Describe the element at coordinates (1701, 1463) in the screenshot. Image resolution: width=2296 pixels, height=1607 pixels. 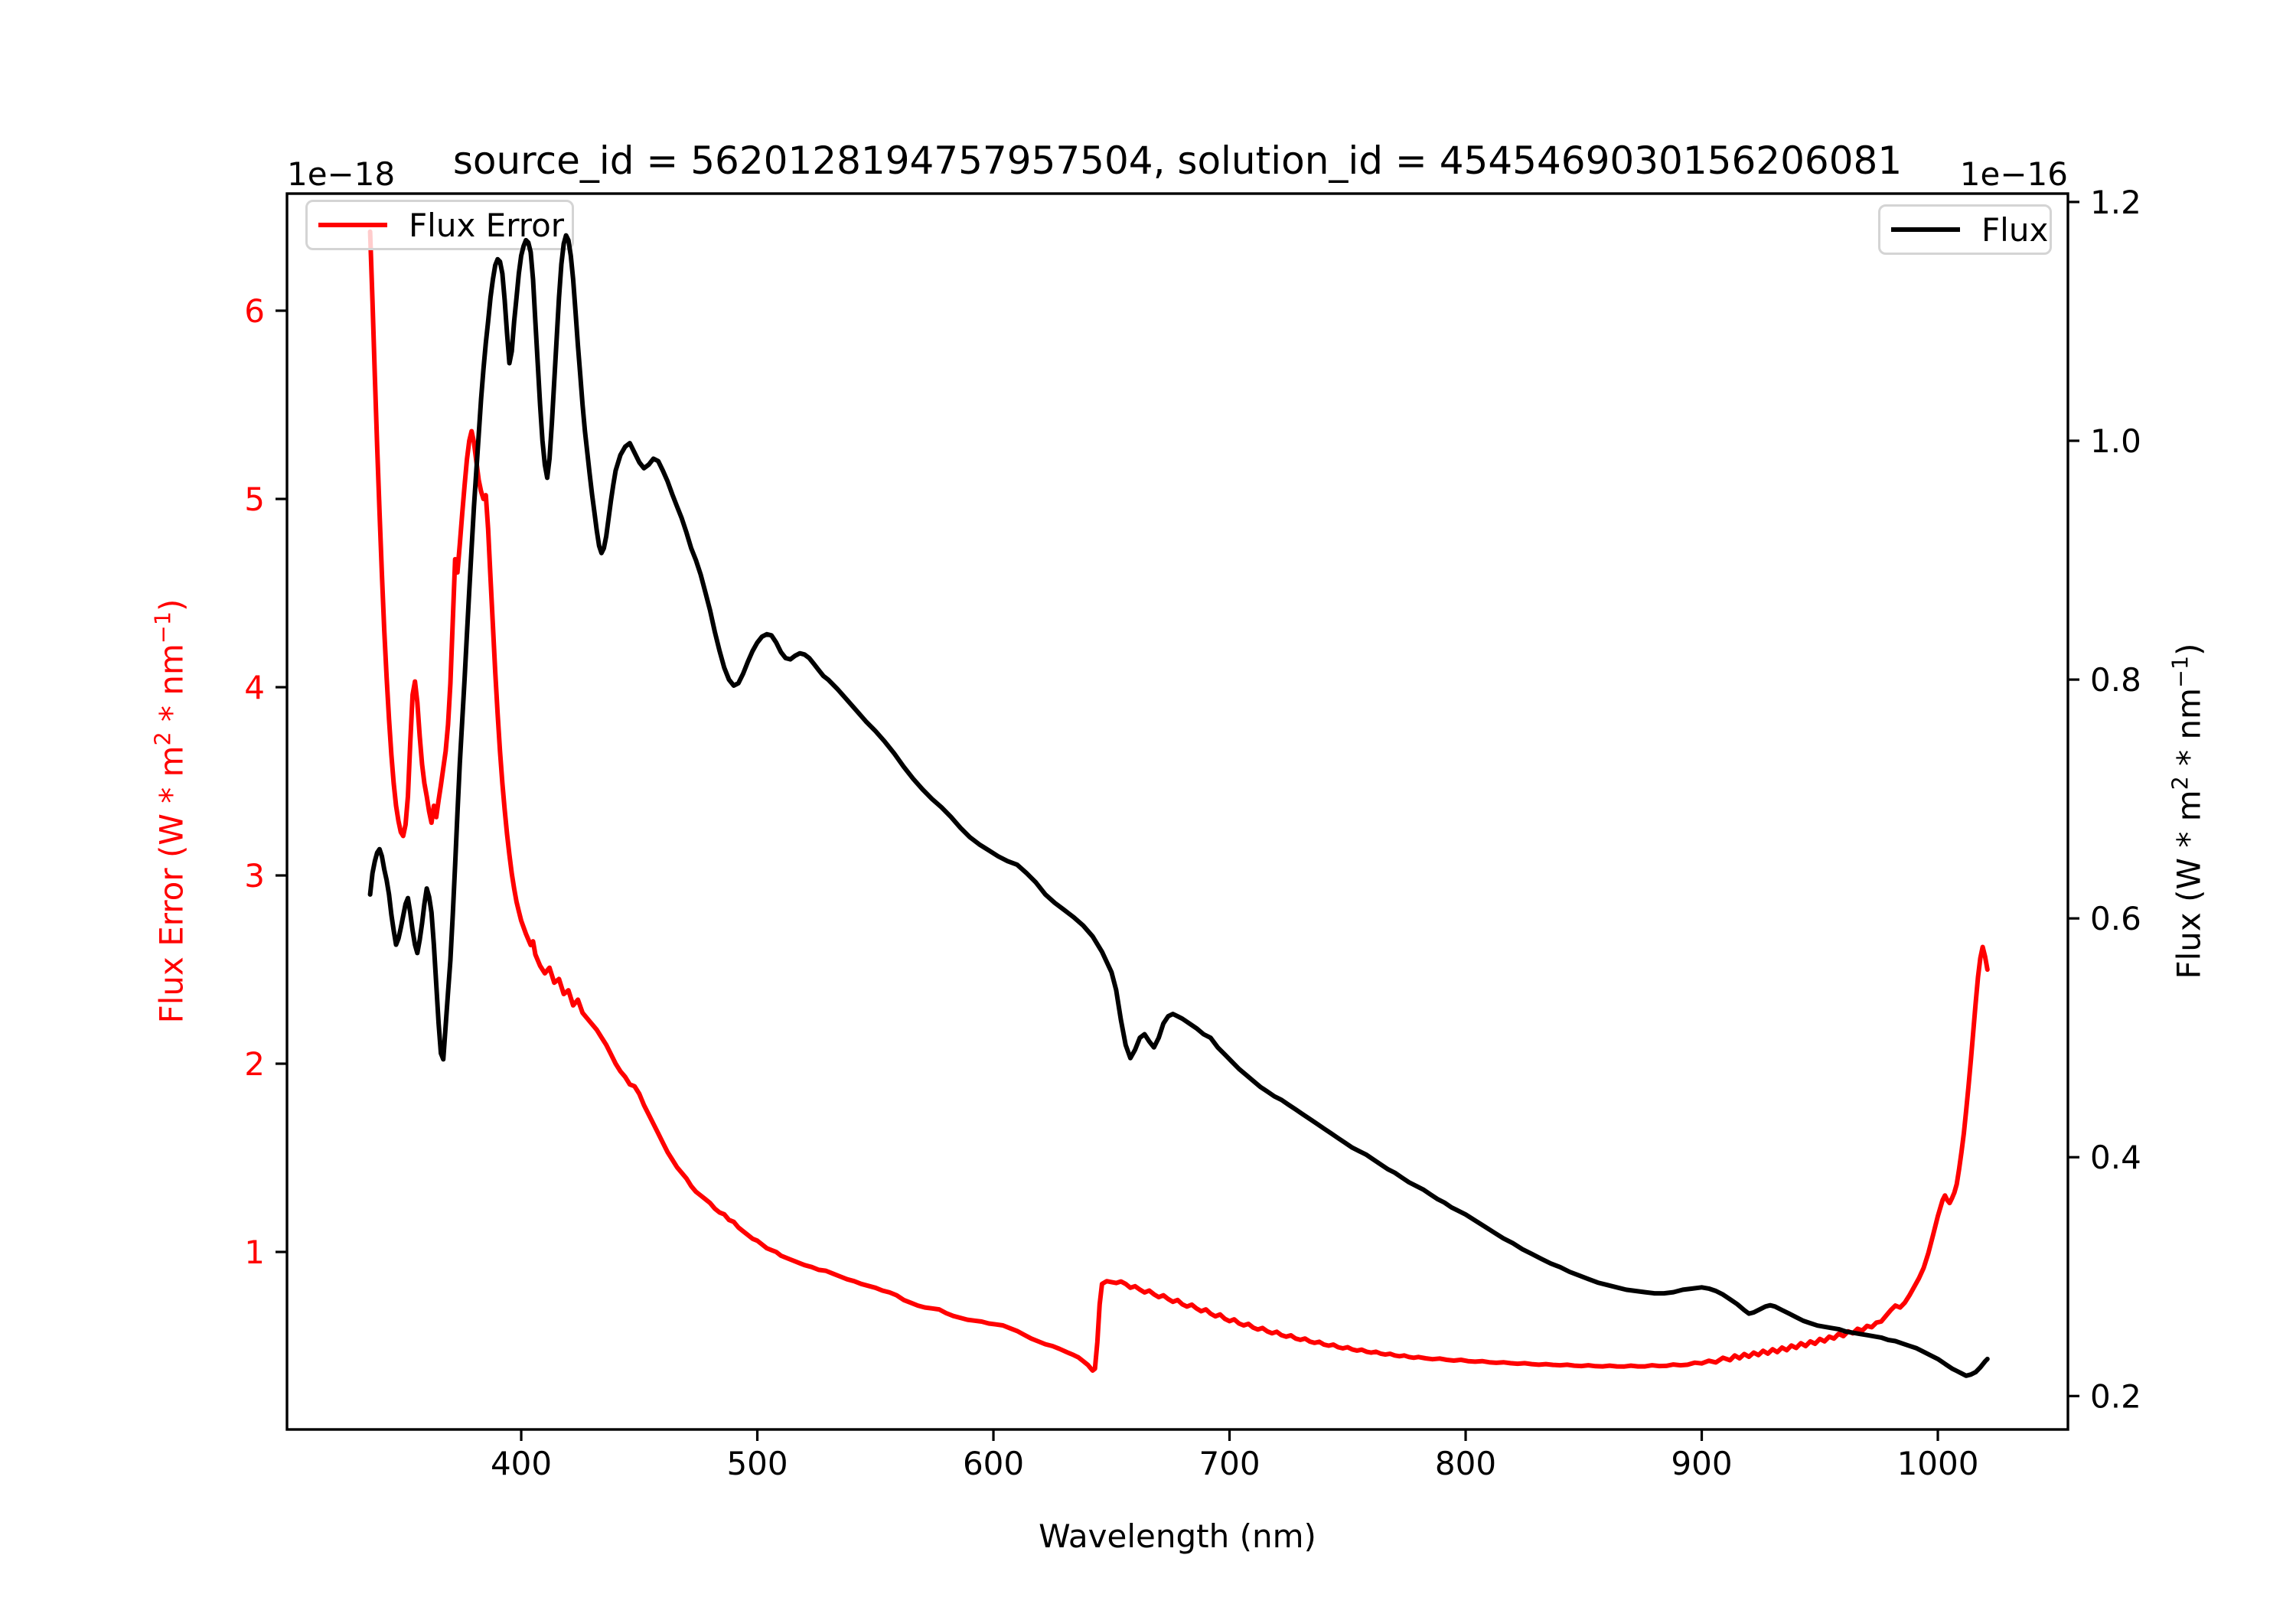
I see `x-tick-label: 900` at that location.